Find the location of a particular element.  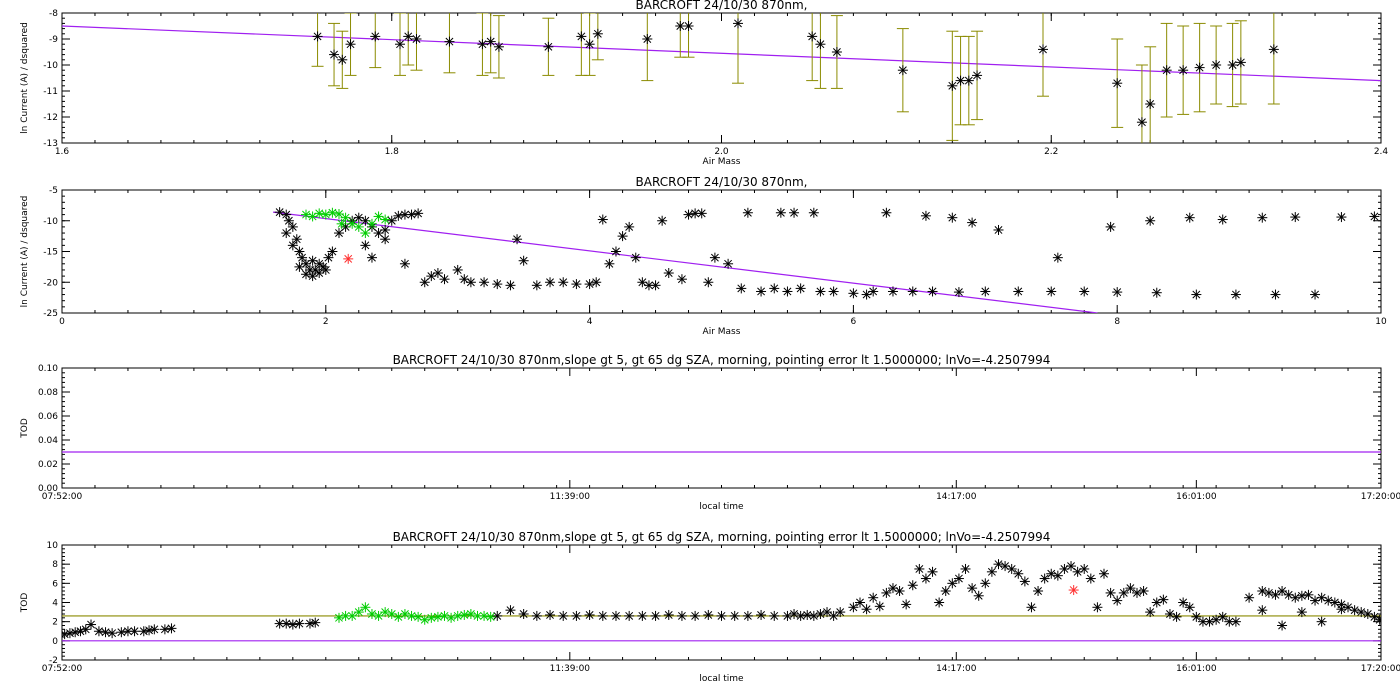

y-axis-label: TOD is located at coordinates (25, 603).